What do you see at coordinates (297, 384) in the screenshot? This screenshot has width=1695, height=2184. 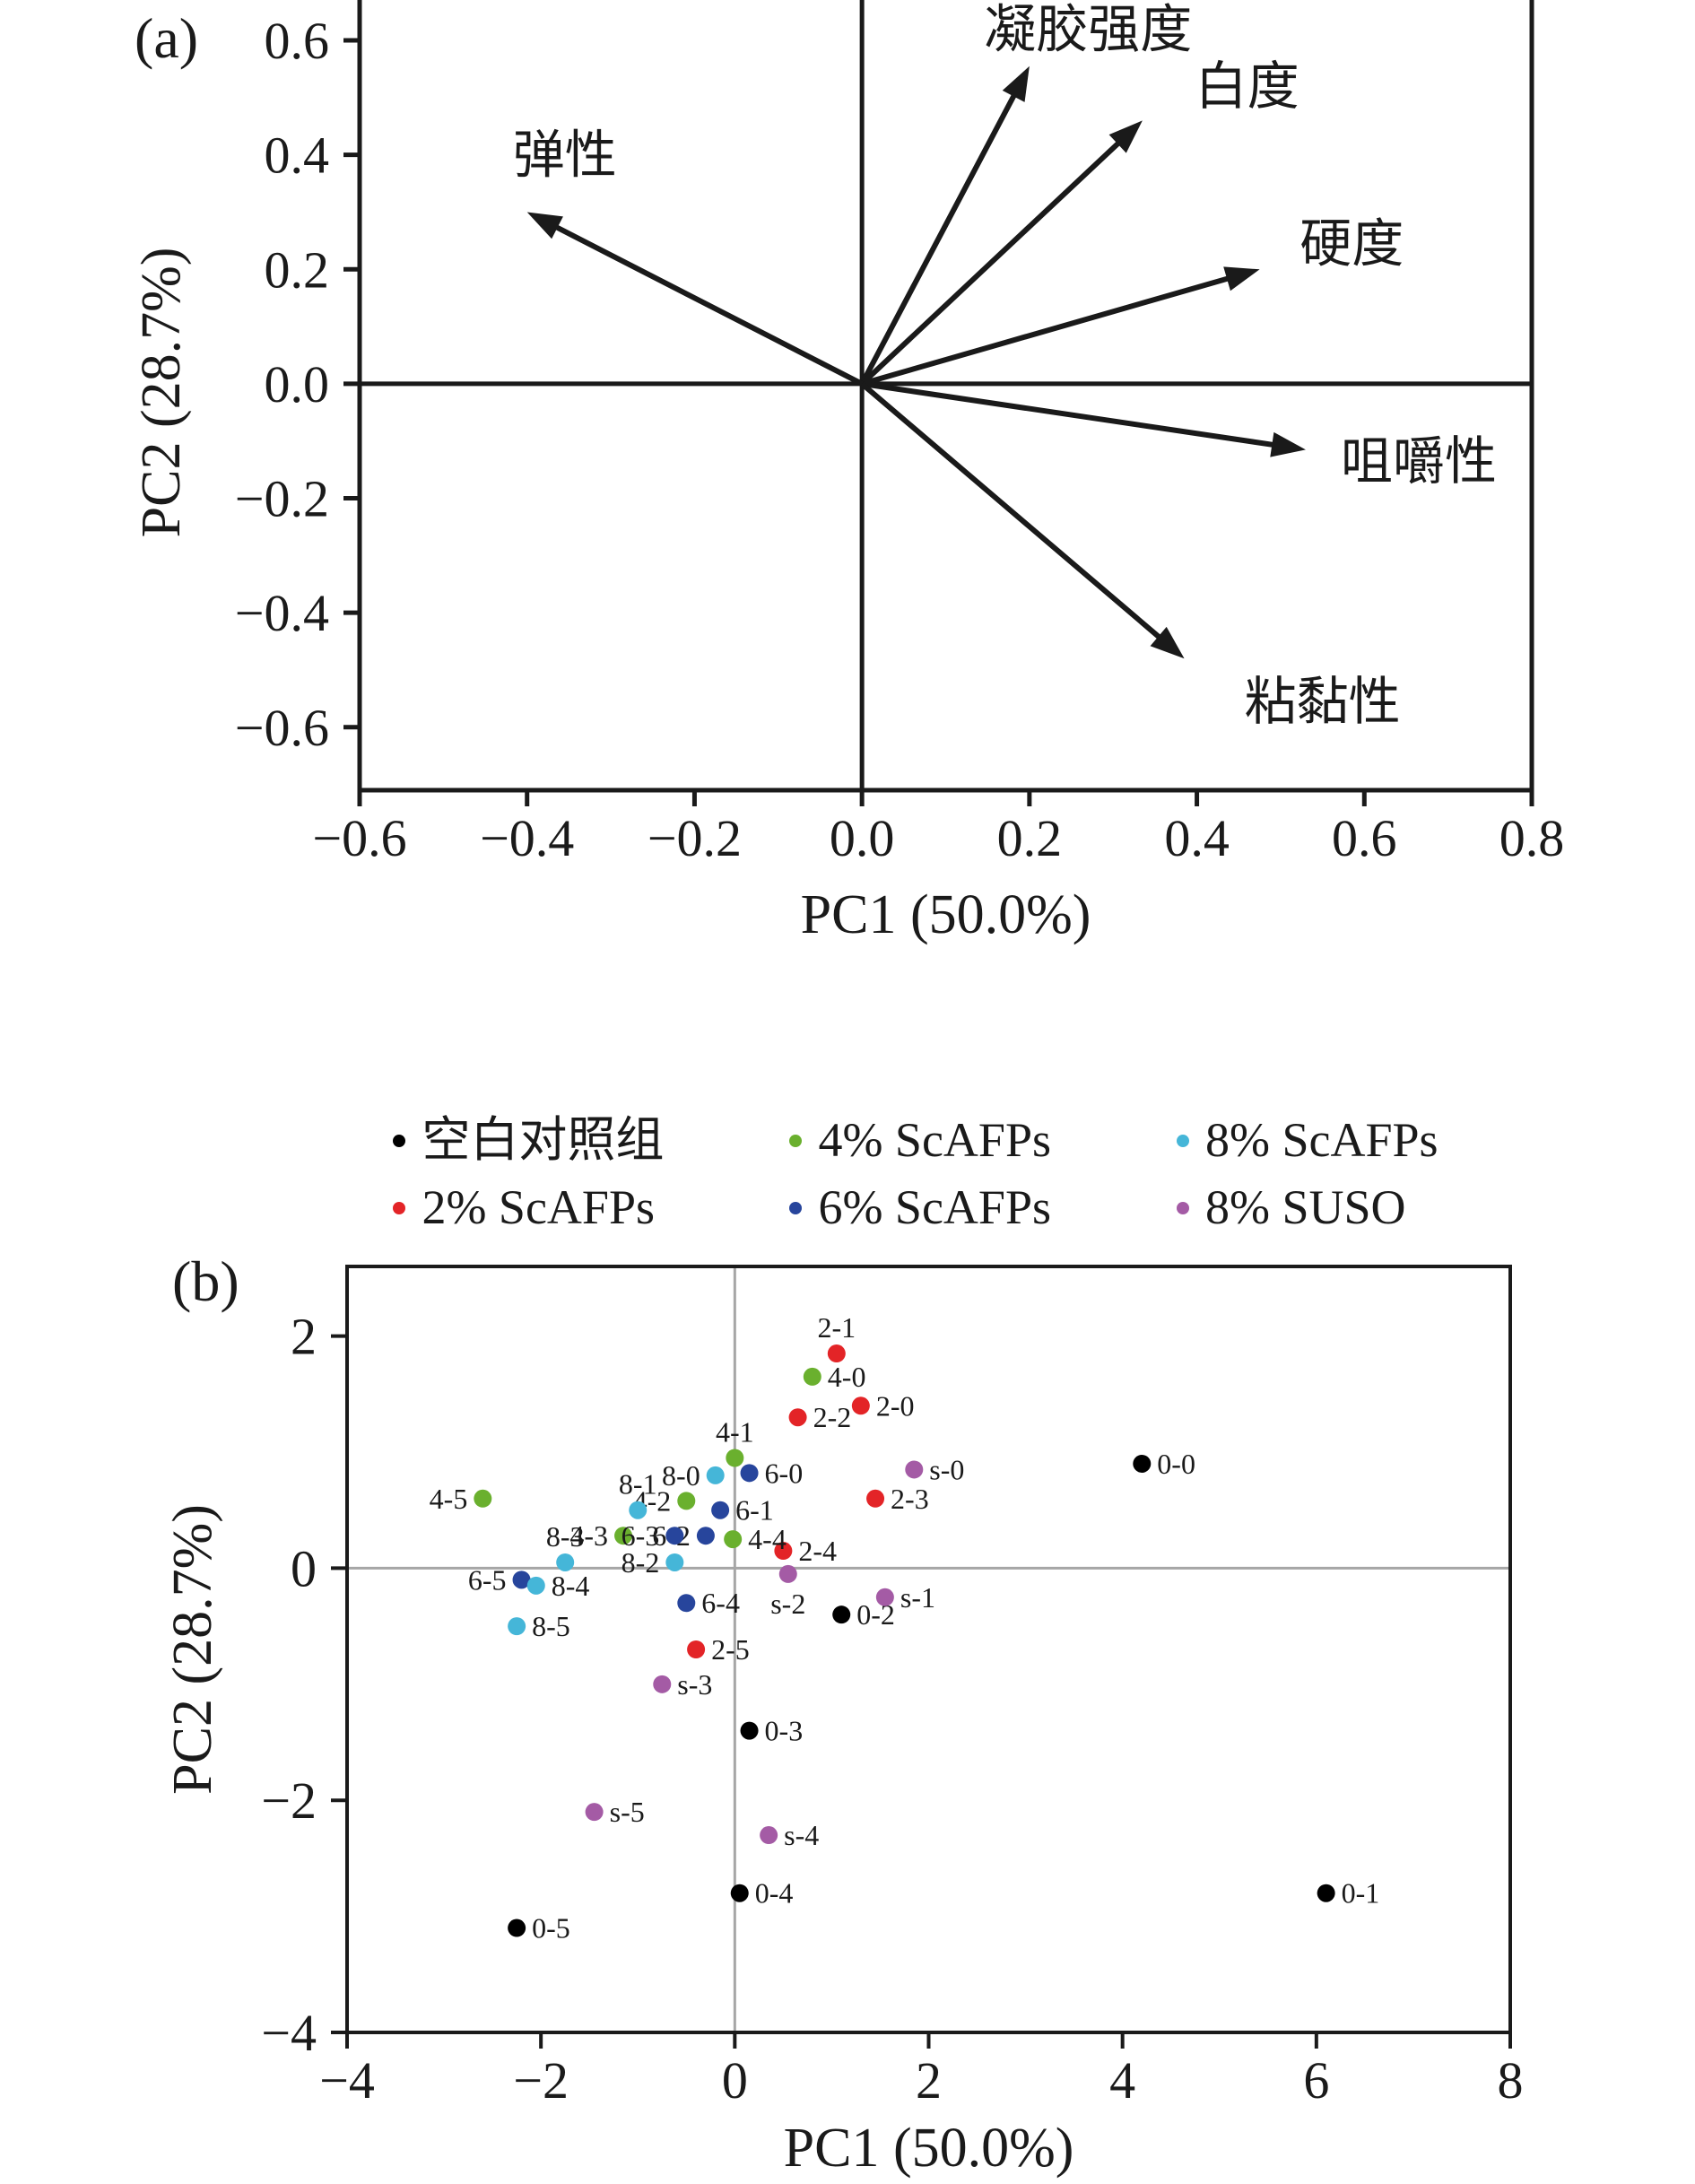 I see `y-tick-label: 0.0` at bounding box center [297, 384].